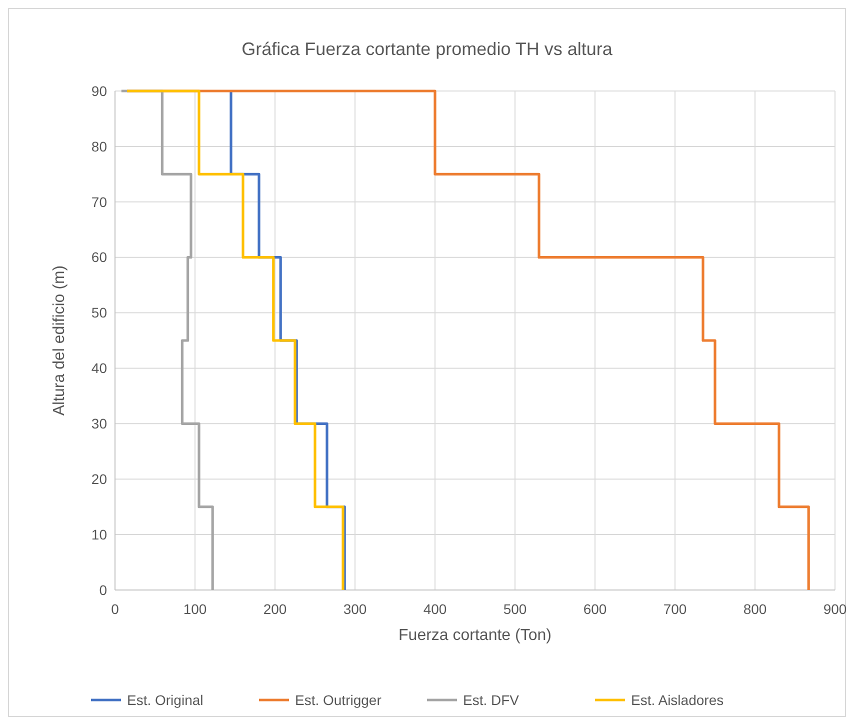  Describe the element at coordinates (275, 609) in the screenshot. I see `x-tick-label: 200` at that location.